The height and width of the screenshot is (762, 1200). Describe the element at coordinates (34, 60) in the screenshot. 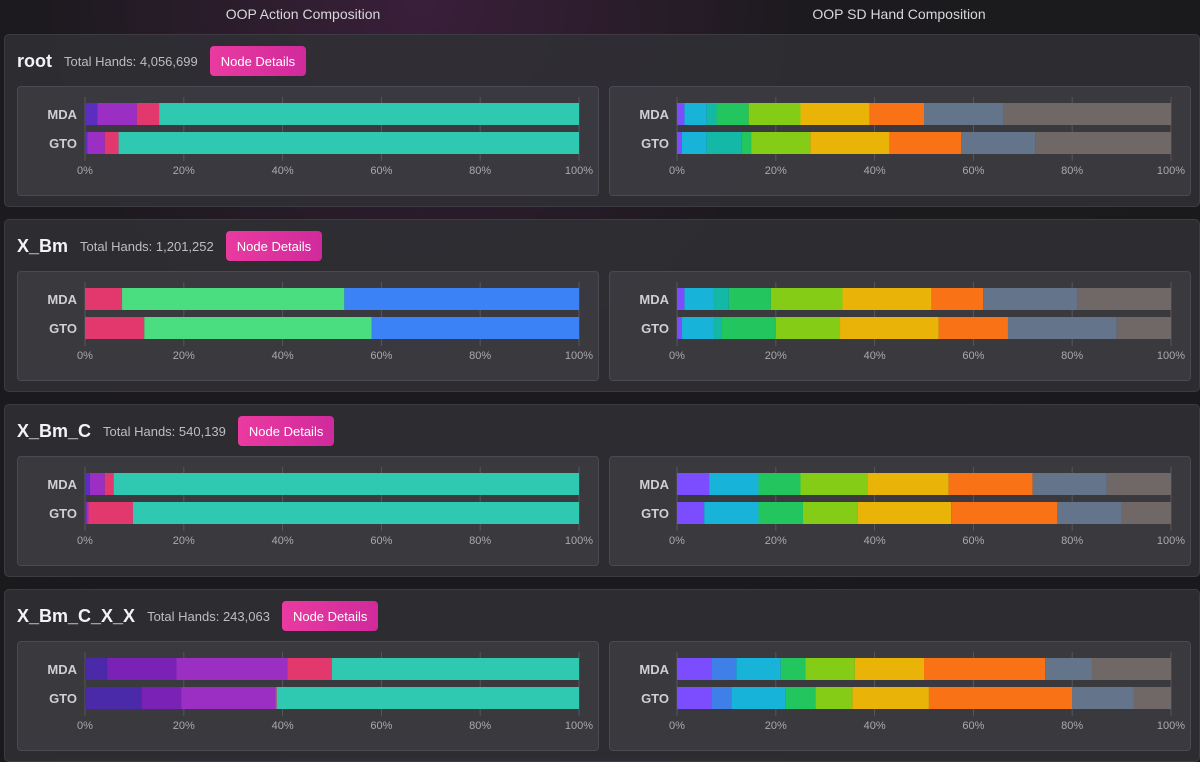

I see `node-name: root` at that location.